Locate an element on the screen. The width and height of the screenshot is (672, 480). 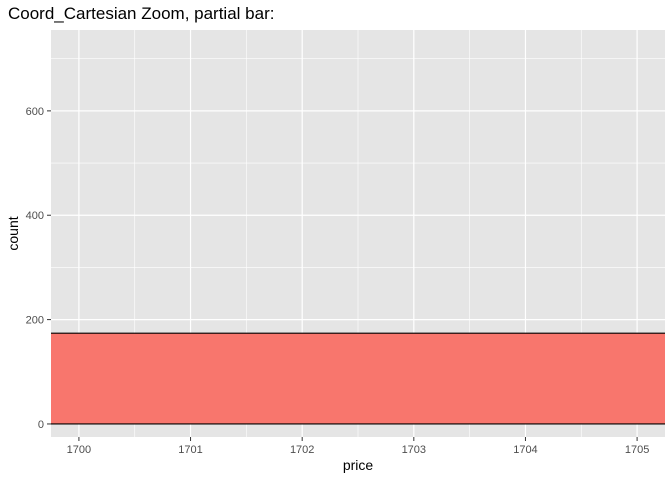
y-axis: 0 200 400 600 is located at coordinates (38, 268).